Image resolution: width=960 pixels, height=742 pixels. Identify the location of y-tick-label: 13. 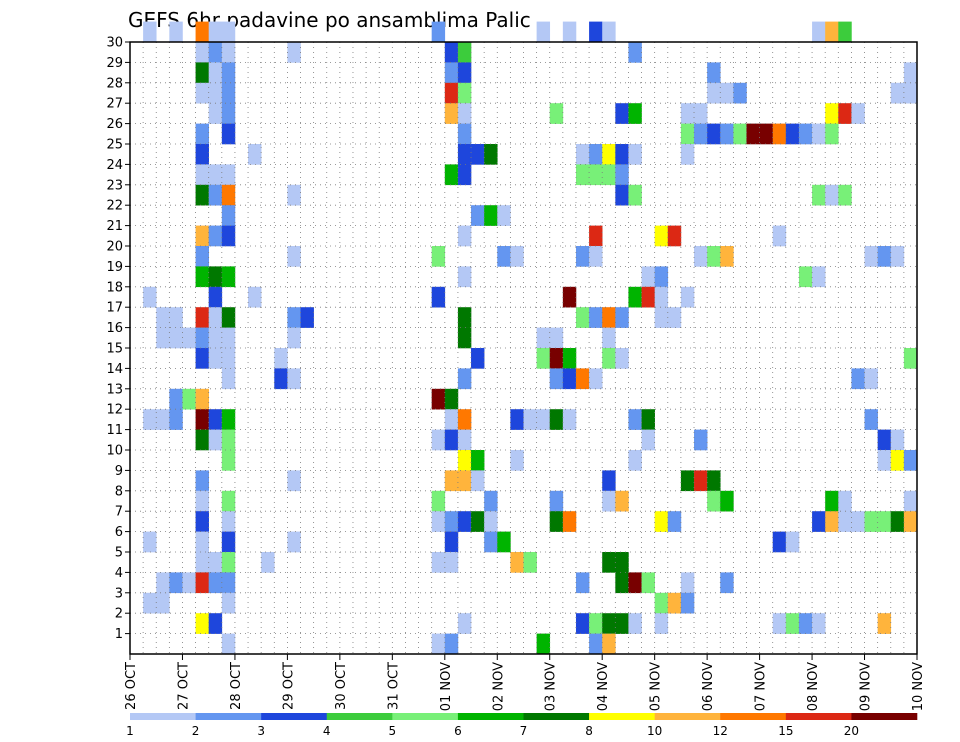
(114, 389).